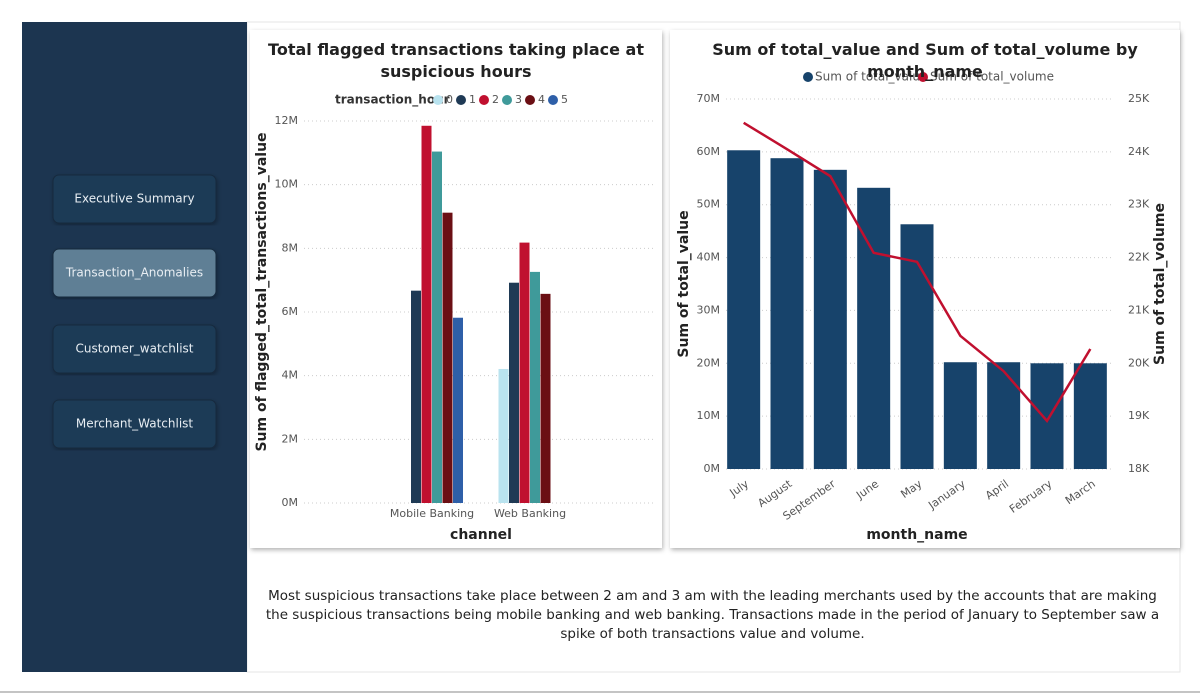 The width and height of the screenshot is (1200, 694). Describe the element at coordinates (709, 98) in the screenshot. I see `y-tick-label: 70M` at that location.